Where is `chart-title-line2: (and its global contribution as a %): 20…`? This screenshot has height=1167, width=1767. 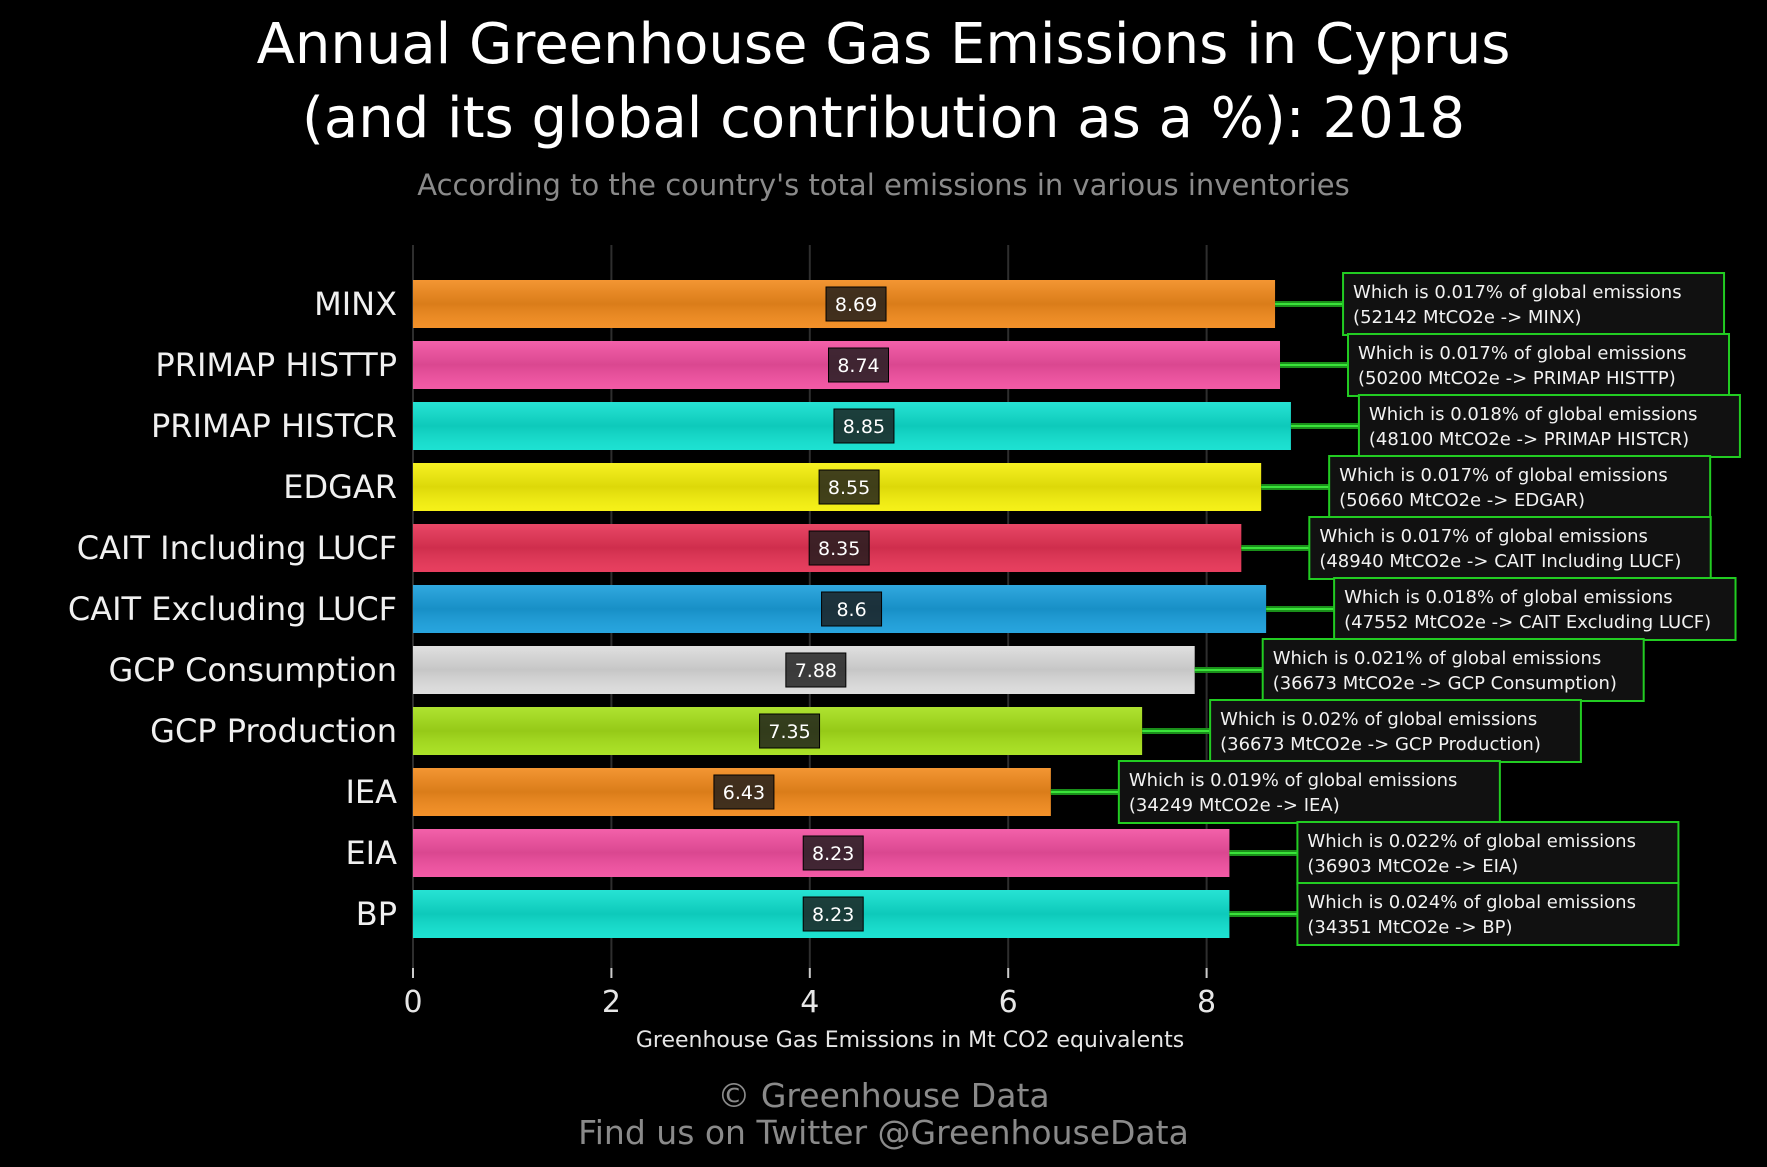 chart-title-line2: (and its global contribution as a %): 20… is located at coordinates (883, 118).